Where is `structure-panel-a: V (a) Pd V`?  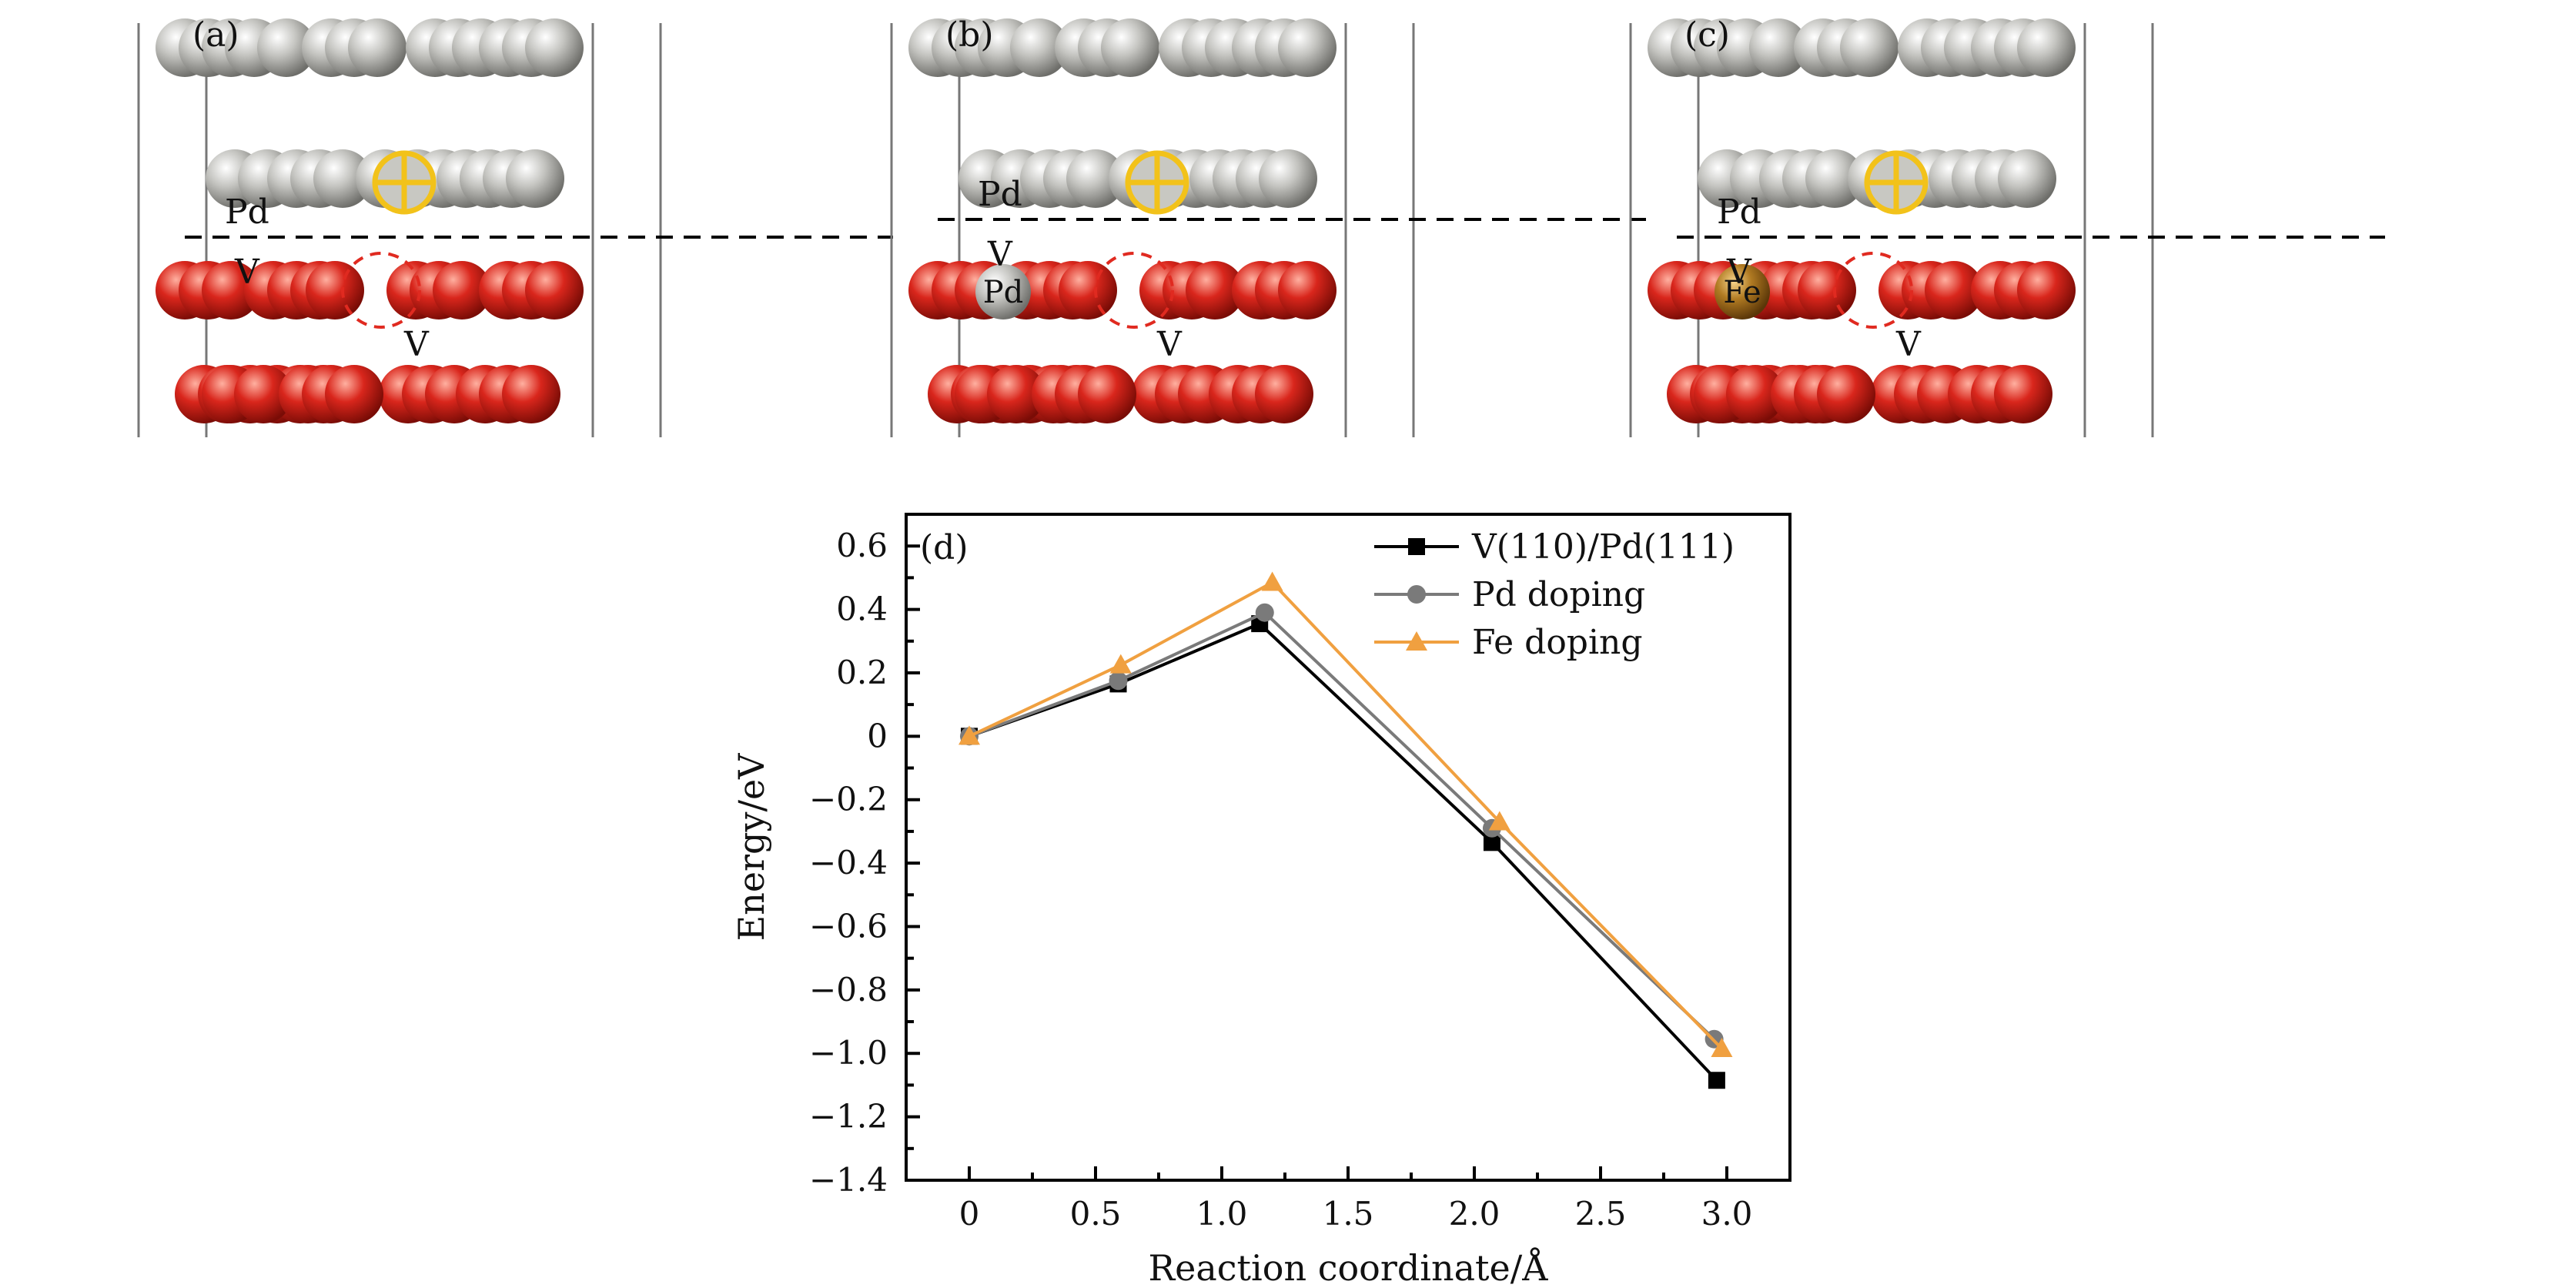
structure-panel-a: V (a) Pd V is located at coordinates (515, 226).